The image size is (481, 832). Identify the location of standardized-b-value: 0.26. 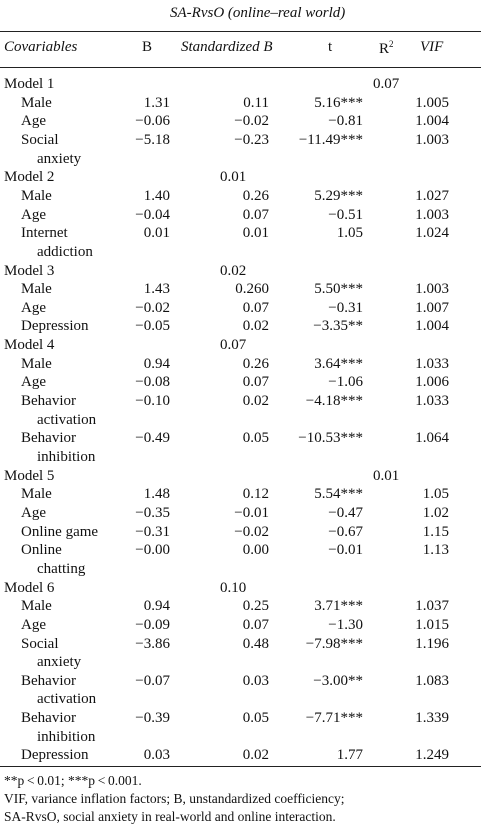
(255, 363).